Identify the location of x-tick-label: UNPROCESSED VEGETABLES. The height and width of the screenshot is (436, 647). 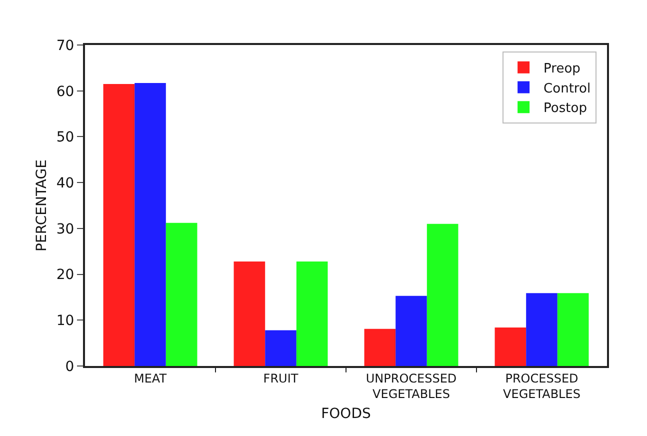
(411, 386).